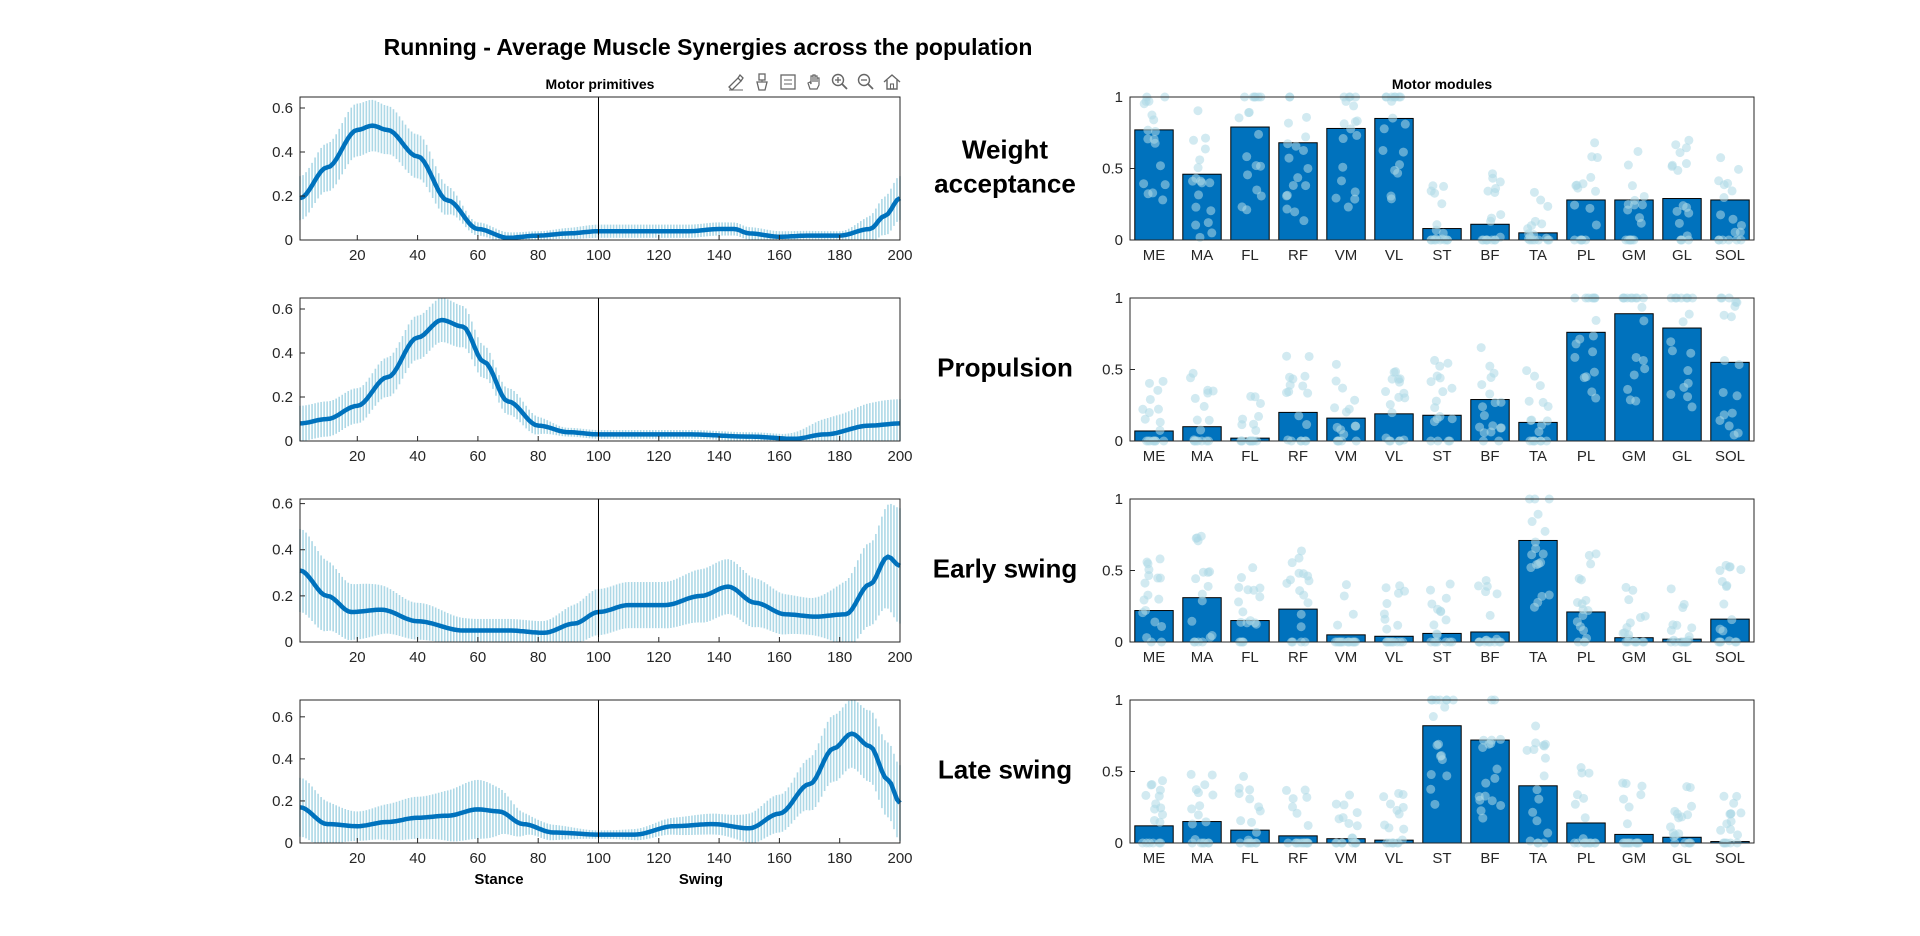 The image size is (1920, 936). I want to click on zoom-in-icon, so click(840, 82).